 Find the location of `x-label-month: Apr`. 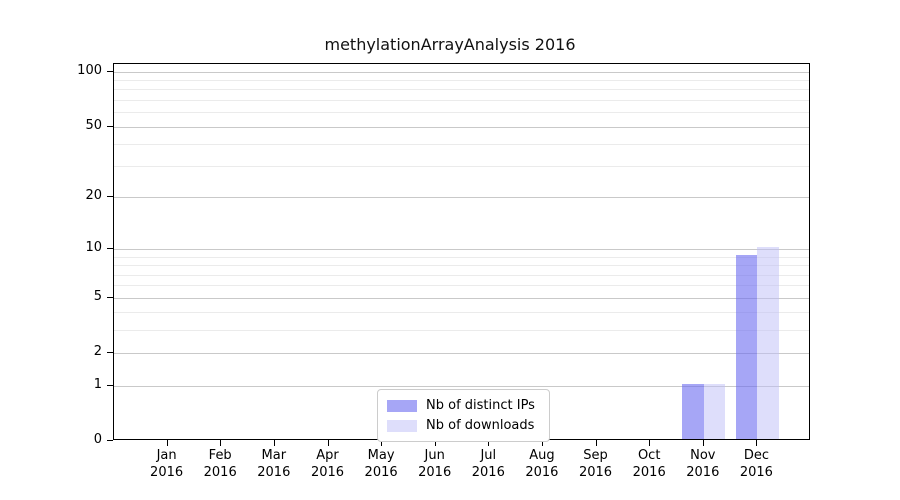

x-label-month: Apr is located at coordinates (327, 455).